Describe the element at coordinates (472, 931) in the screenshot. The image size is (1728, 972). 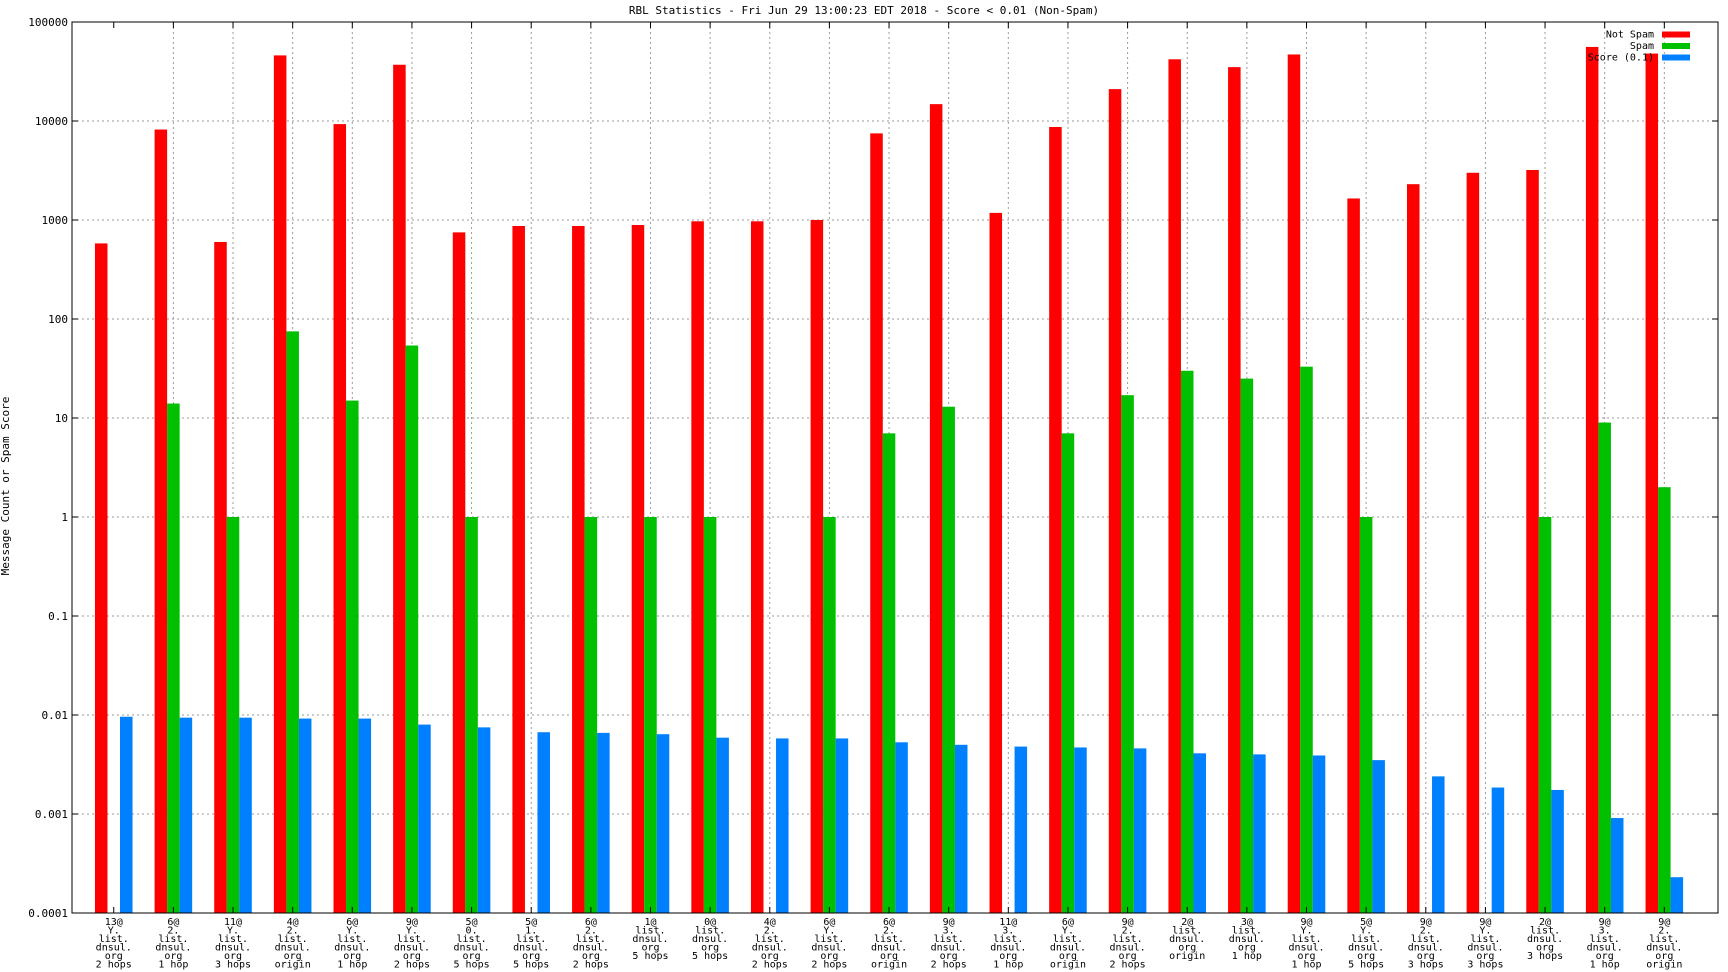
I see `x-category-label-line: 0.` at that location.